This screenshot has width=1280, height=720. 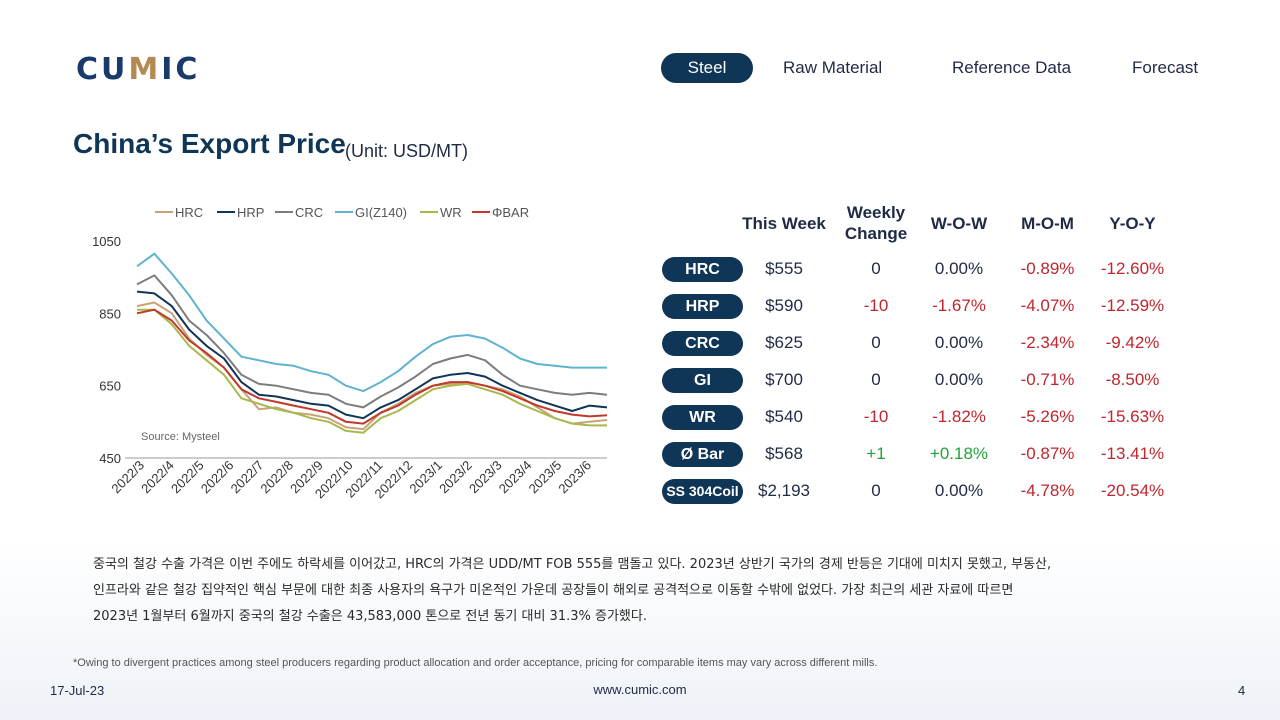 I want to click on y-tick-label: 850, so click(x=110, y=313).